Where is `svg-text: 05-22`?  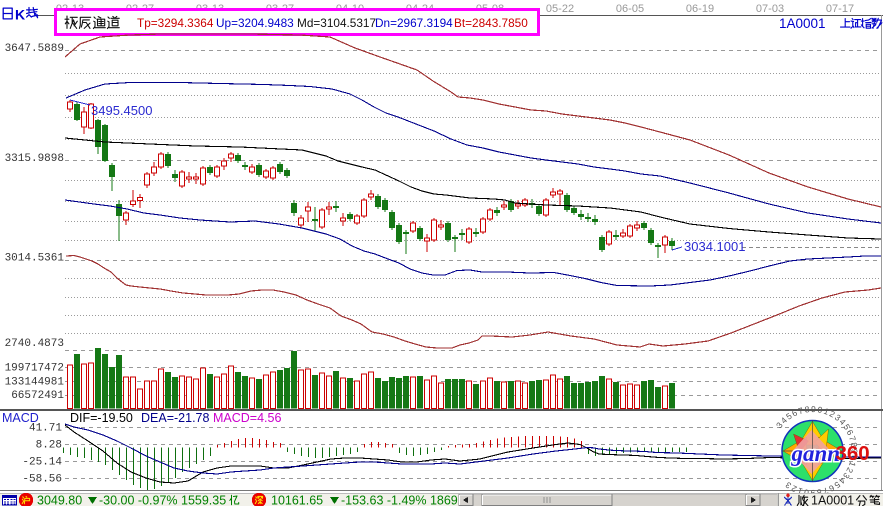
svg-text: 05-22 is located at coordinates (560, 9).